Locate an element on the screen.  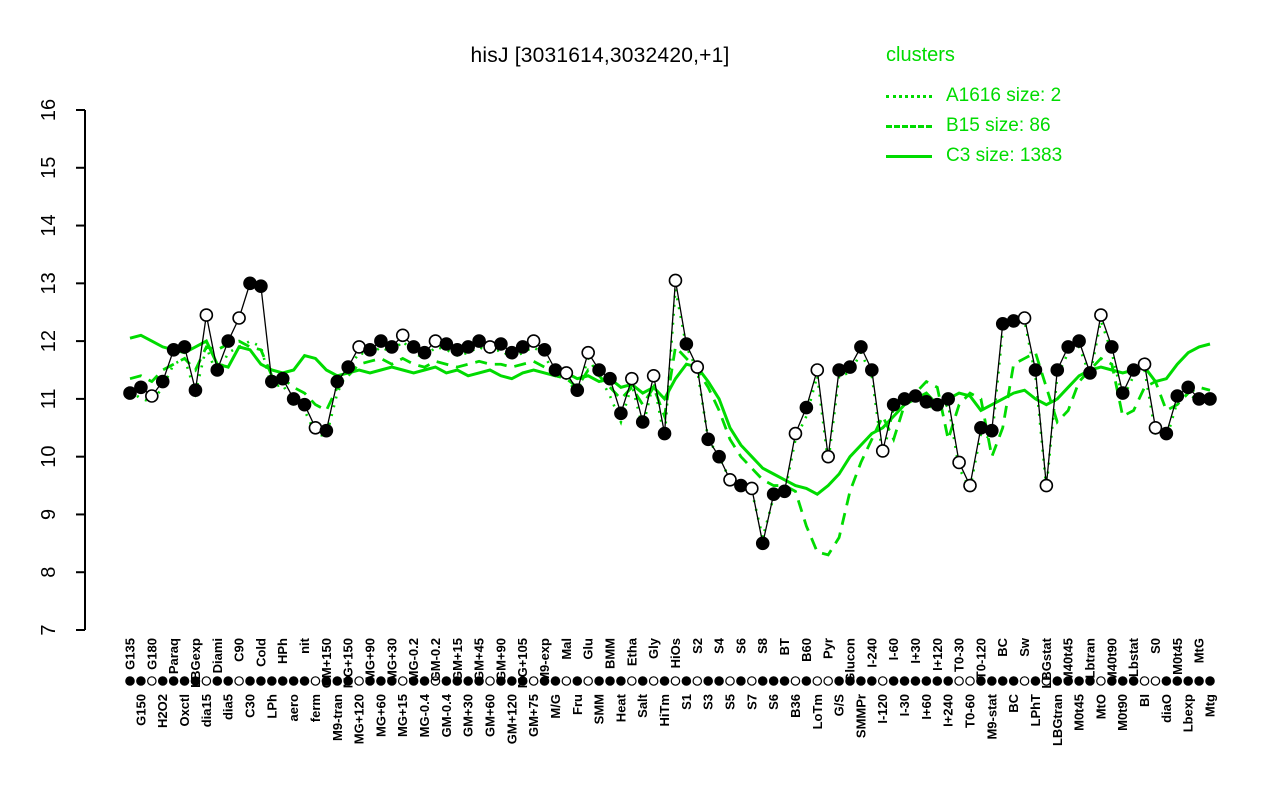
x-category-label: Lbtran is located at coordinates (1090, 658).